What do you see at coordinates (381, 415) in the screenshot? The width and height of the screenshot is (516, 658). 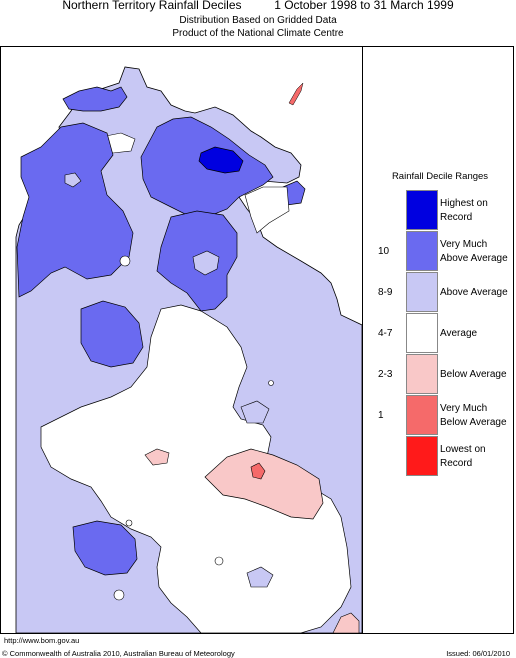 I see `legend-code: 1` at bounding box center [381, 415].